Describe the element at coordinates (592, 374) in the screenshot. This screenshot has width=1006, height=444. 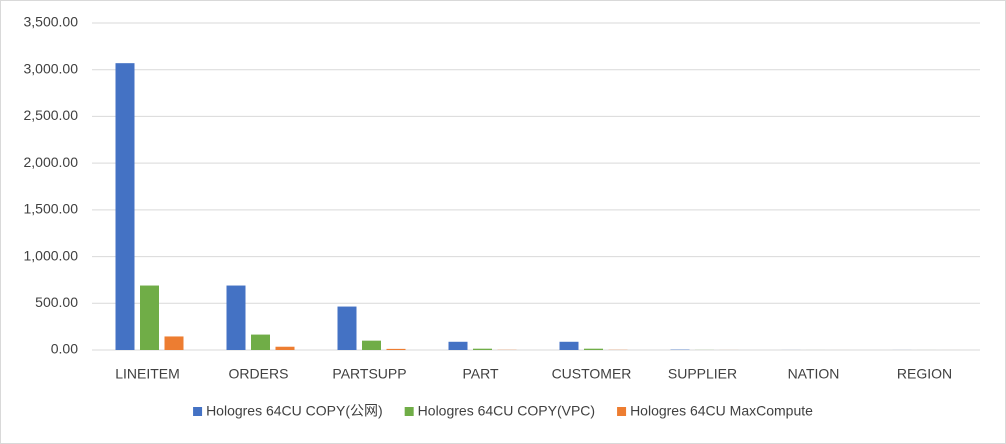
I see `x-tick-label: CUSTOMER` at that location.